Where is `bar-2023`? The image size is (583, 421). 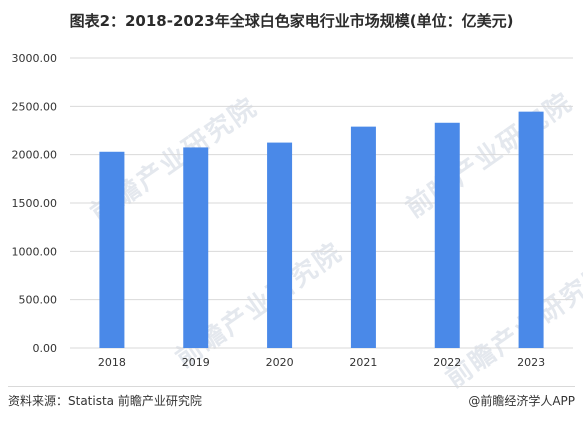
bar-2023 is located at coordinates (531, 230).